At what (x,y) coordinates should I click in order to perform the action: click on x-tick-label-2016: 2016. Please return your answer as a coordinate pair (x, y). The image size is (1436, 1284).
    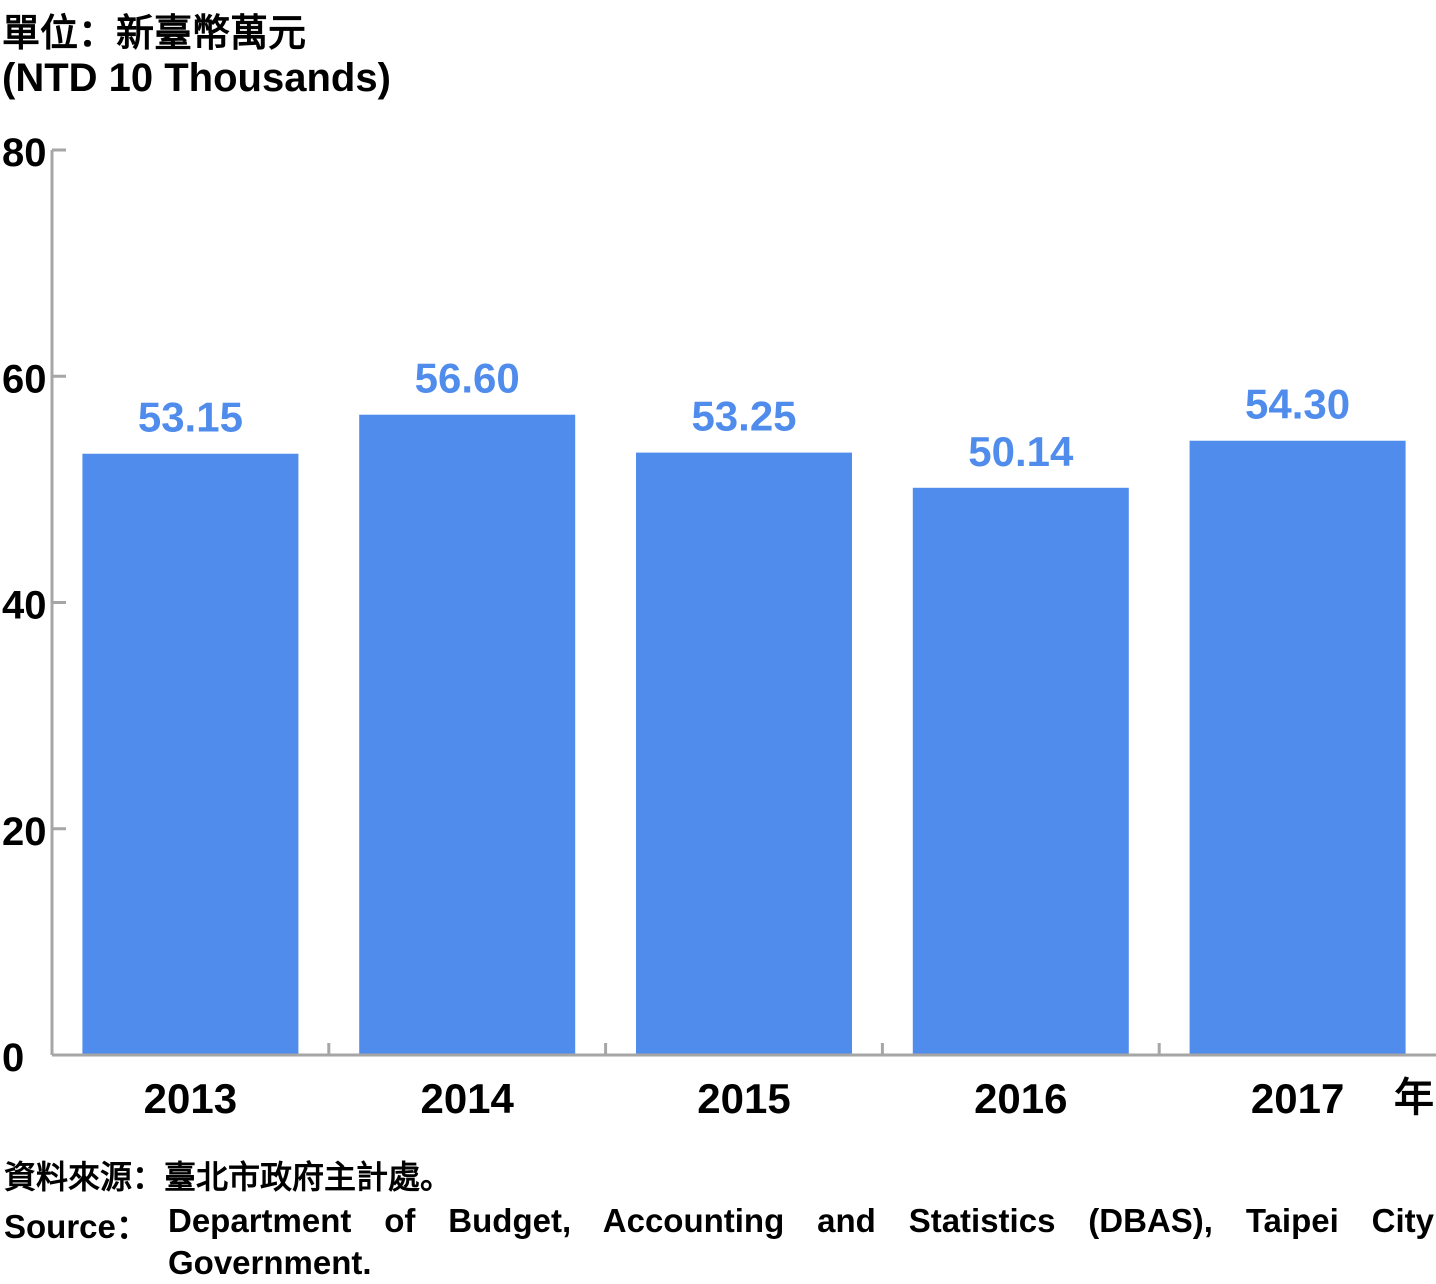
    Looking at the image, I should click on (1020, 1098).